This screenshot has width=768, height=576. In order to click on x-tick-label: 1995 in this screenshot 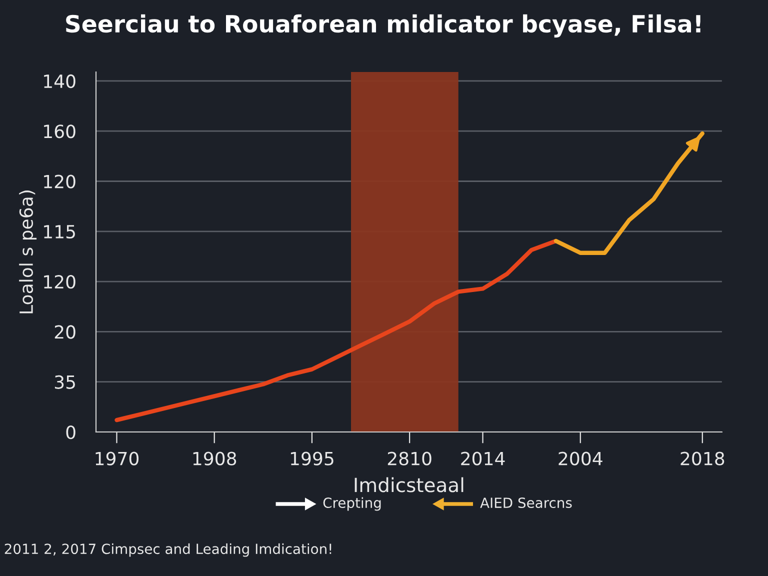, I will do `click(312, 459)`.